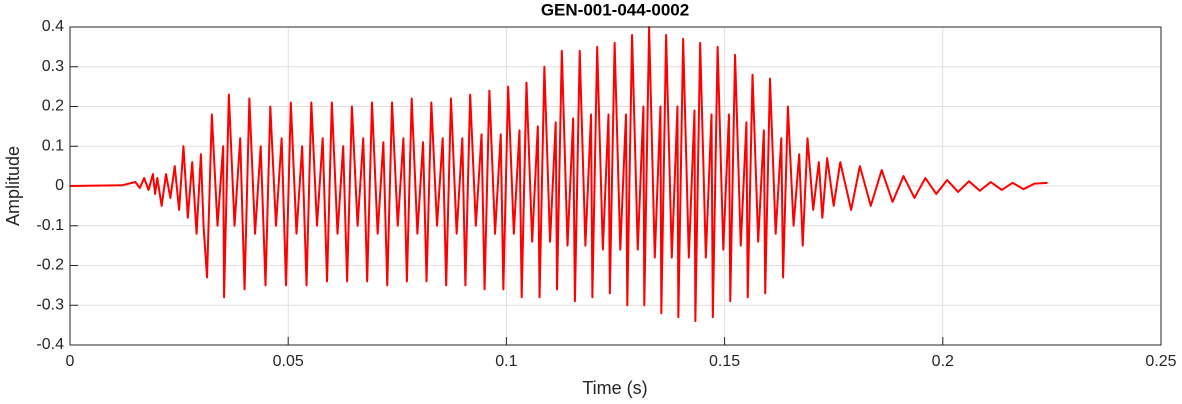  I want to click on x-tick-label: 0.15, so click(724, 361).